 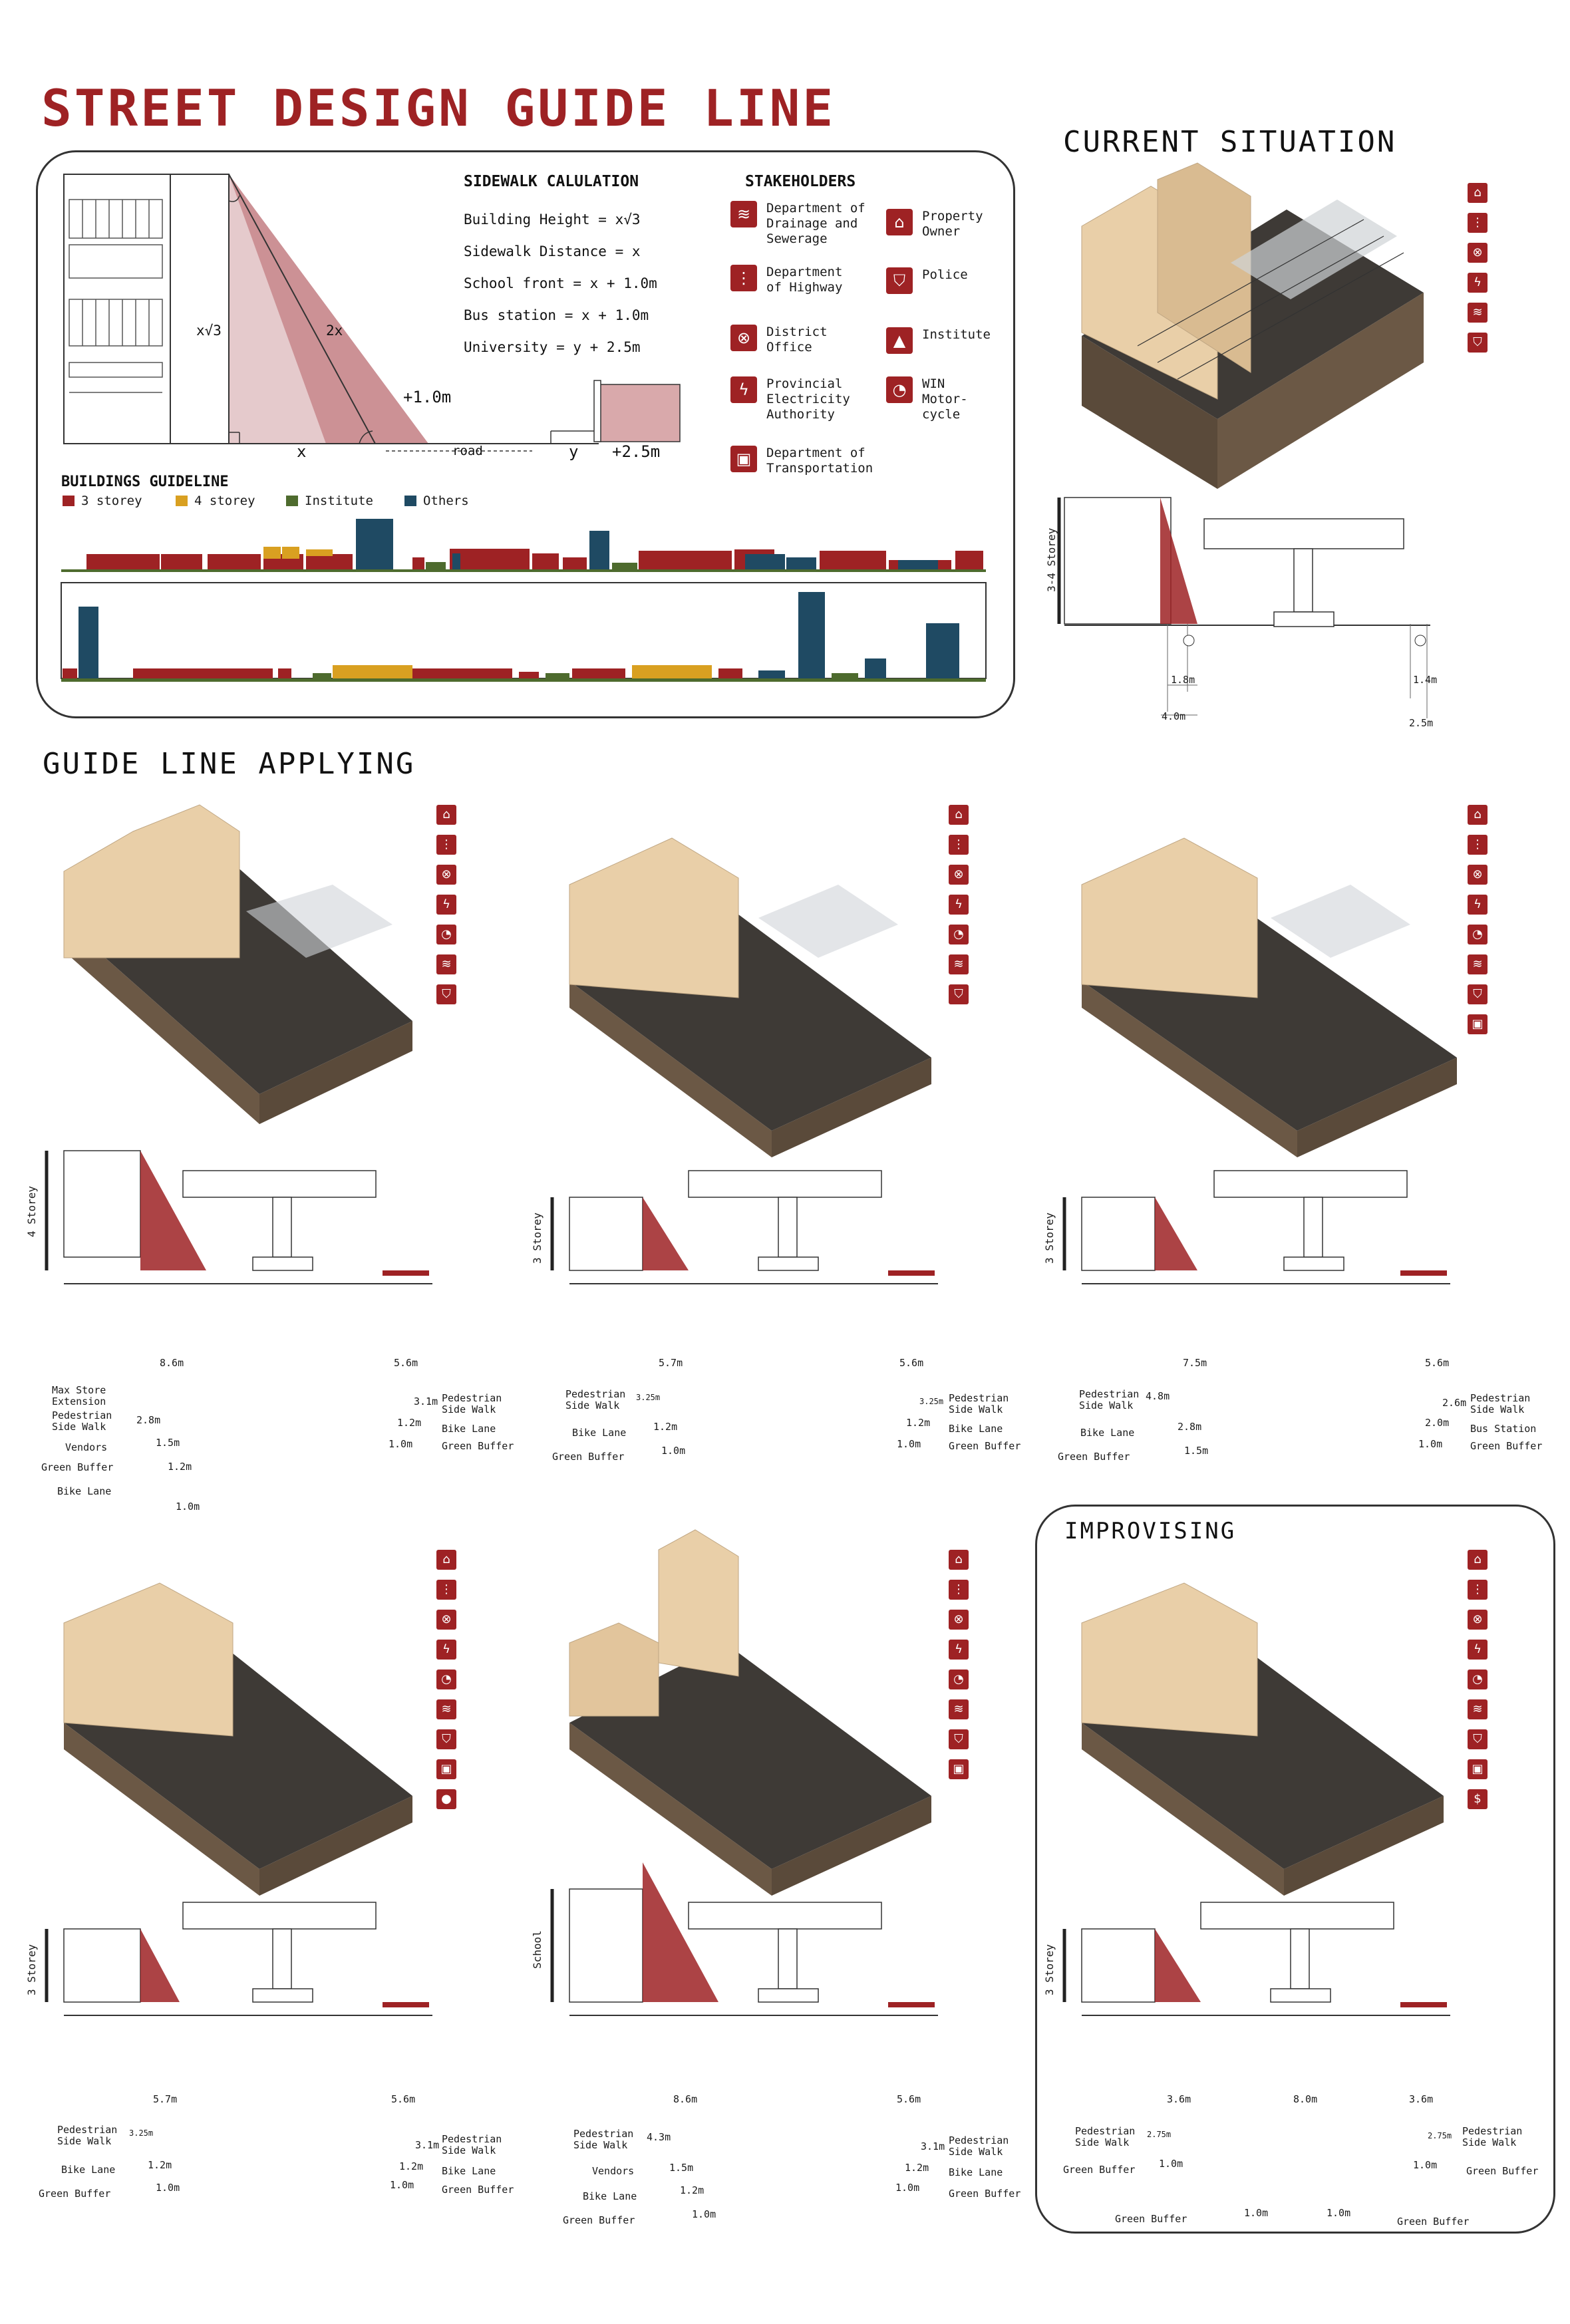 What do you see at coordinates (1230, 142) in the screenshot?
I see `current-situation-title: CURRENT SITUATION` at bounding box center [1230, 142].